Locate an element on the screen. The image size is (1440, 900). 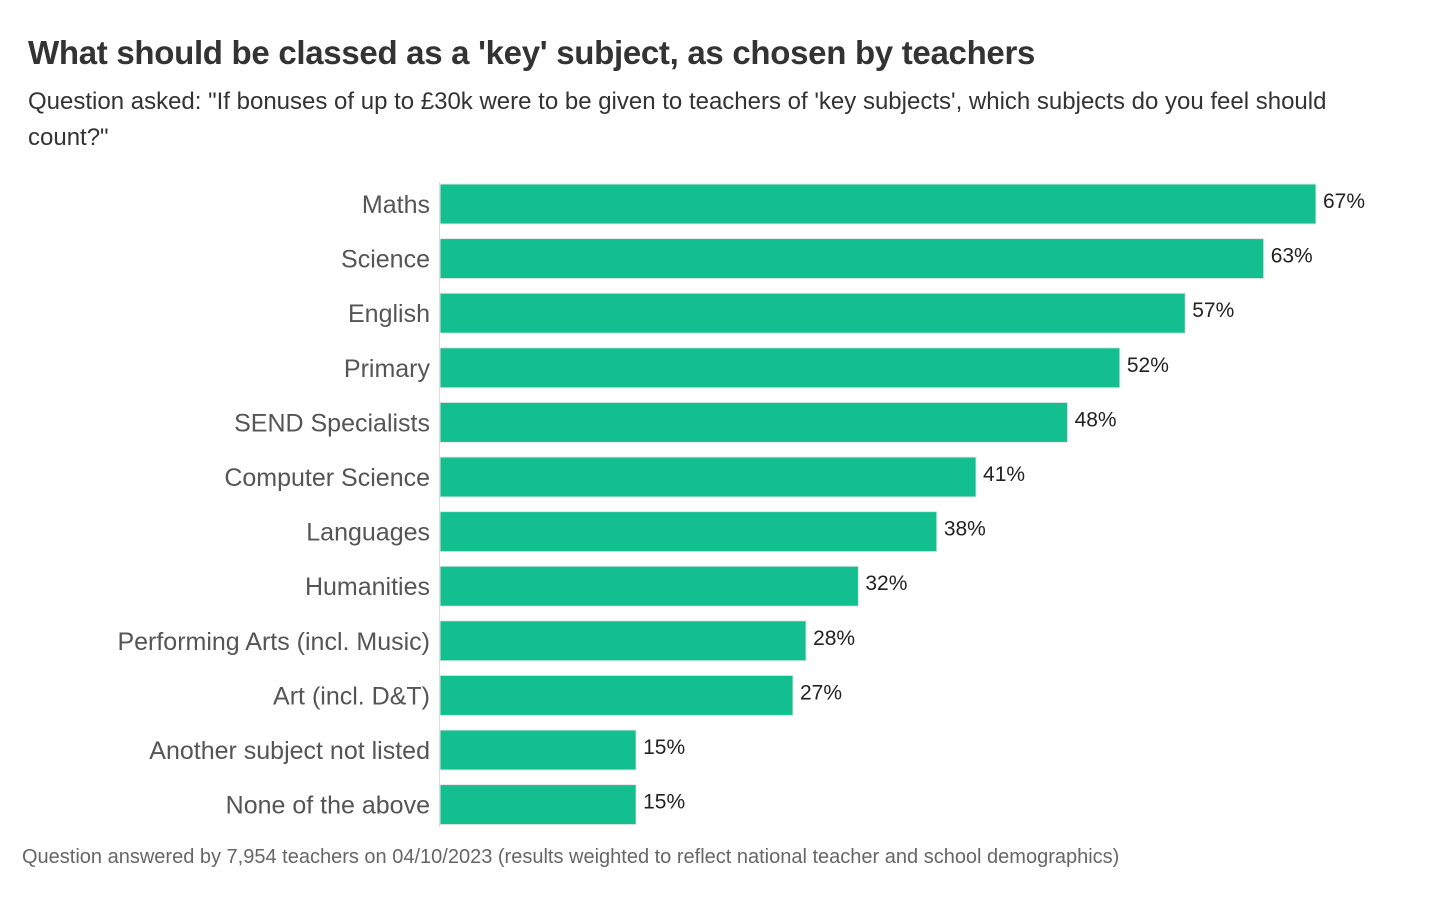
category-label: SEND Specialists is located at coordinates (332, 423).